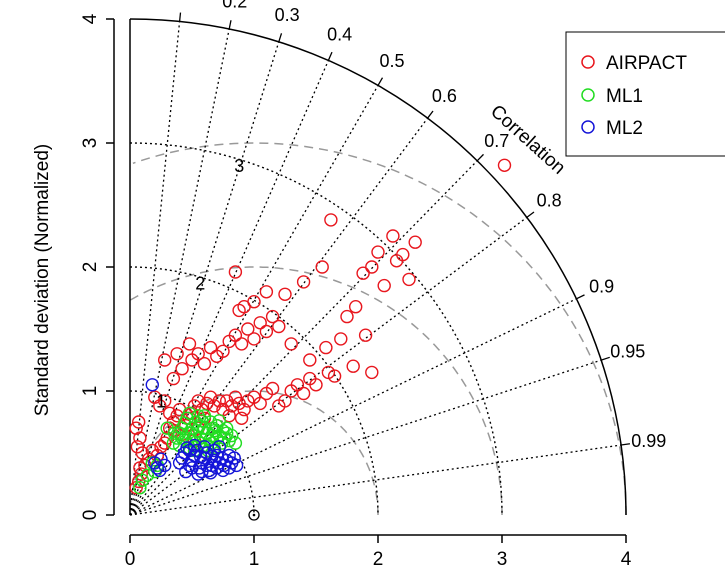 The height and width of the screenshot is (570, 725). What do you see at coordinates (42, 280) in the screenshot?
I see `y-axis-title: Standard deviation (Normalized)` at bounding box center [42, 280].